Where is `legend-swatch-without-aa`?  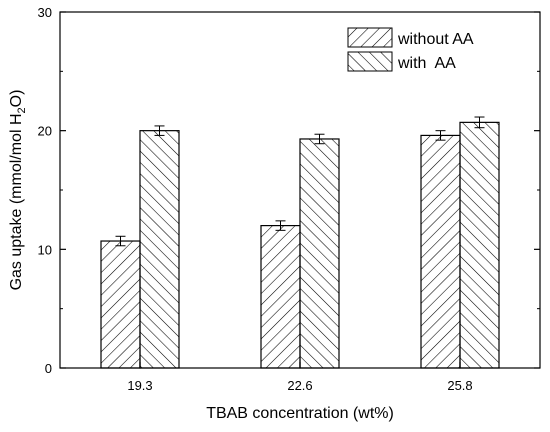
legend-swatch-without-aa is located at coordinates (370, 37).